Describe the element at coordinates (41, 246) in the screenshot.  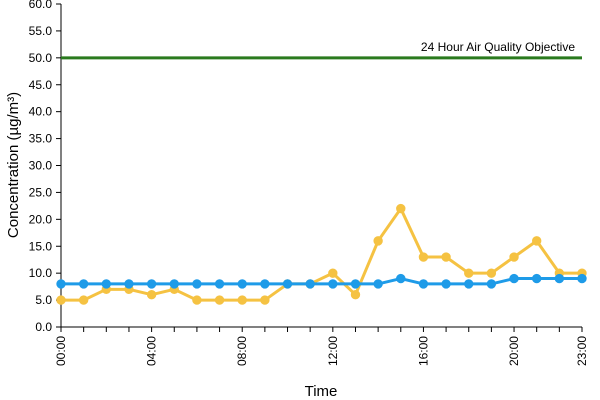
I see `y-tick-label: 15.0` at that location.